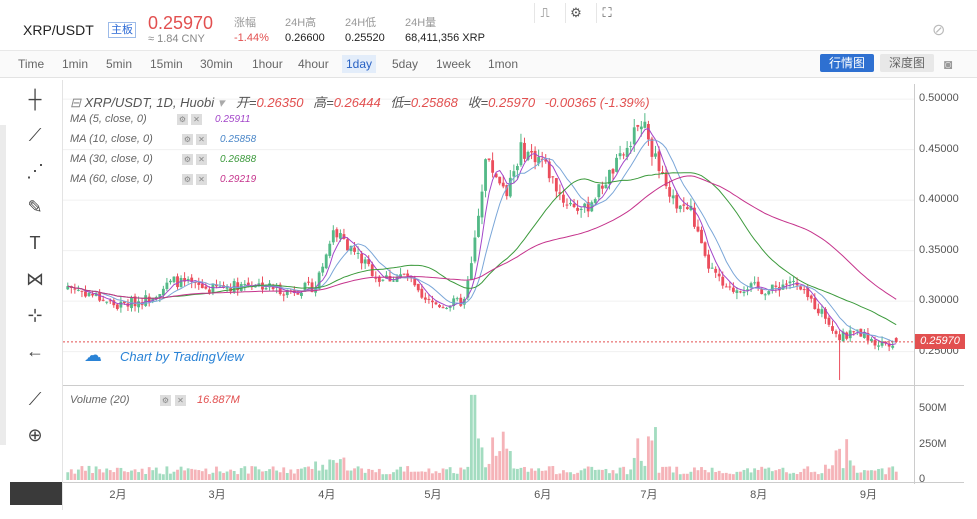 This screenshot has height=519, width=977. Describe the element at coordinates (914, 284) in the screenshot. I see `price-axis` at that location.